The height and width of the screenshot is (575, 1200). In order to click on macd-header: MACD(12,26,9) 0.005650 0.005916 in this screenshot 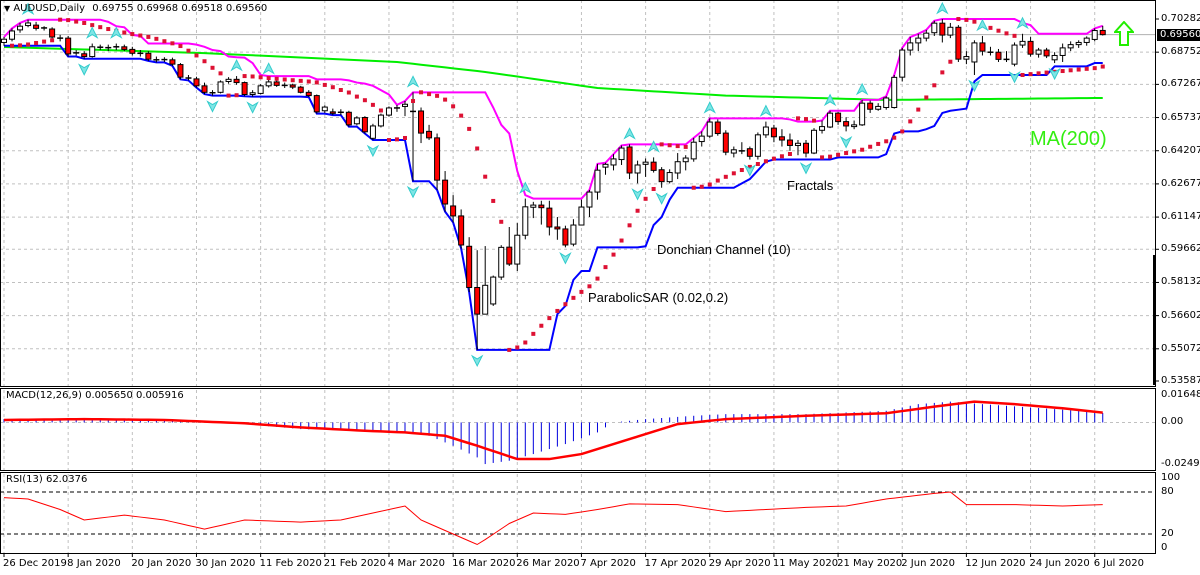, I will do `click(95, 395)`.